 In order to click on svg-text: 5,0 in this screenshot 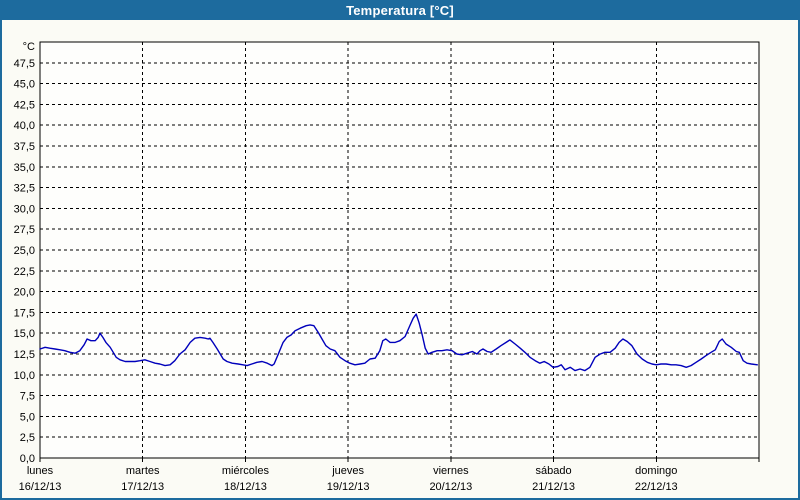, I will do `click(27, 417)`.